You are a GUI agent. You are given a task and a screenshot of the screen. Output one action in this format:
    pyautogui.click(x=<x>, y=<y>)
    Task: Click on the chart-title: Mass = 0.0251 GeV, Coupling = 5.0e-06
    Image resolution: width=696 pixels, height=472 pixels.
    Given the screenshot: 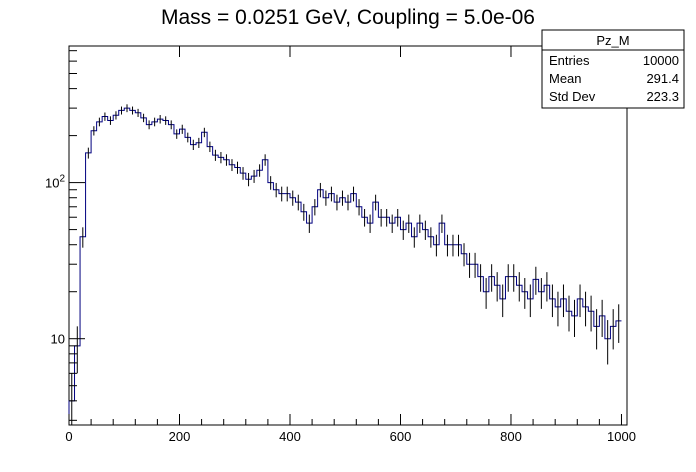 What is the action you would take?
    pyautogui.click(x=348, y=17)
    